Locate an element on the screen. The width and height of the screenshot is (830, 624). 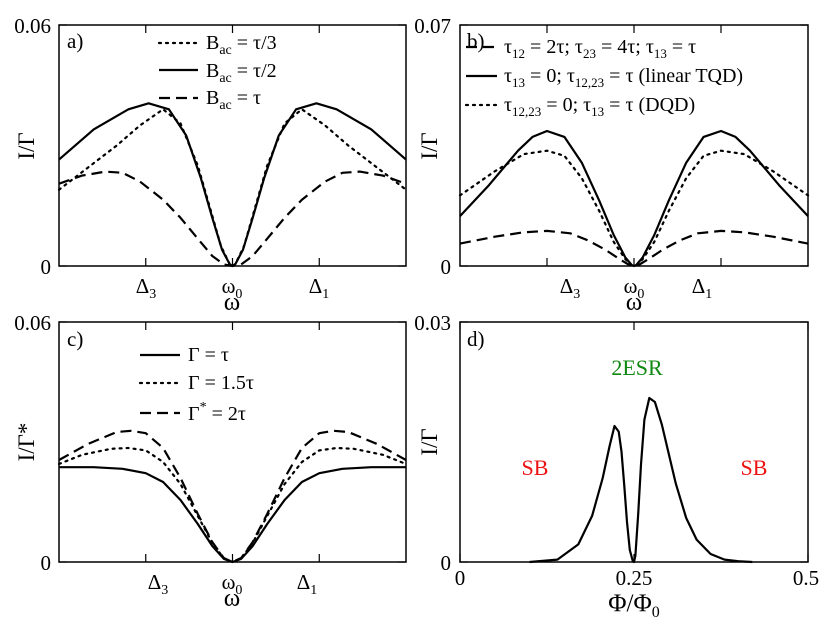
panel-label-b: b) is located at coordinates (476, 41).